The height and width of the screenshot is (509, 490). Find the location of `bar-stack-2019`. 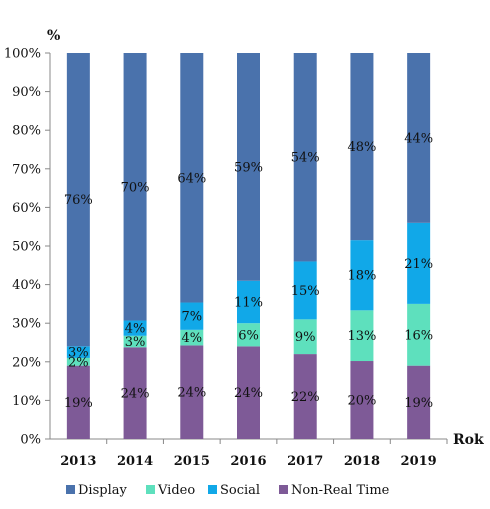

bar-stack-2019 is located at coordinates (419, 246).